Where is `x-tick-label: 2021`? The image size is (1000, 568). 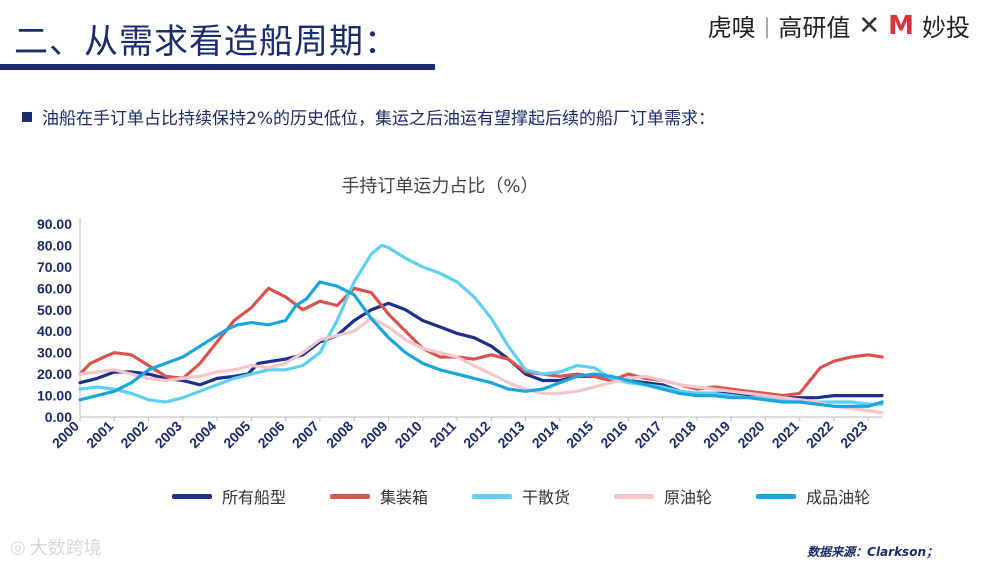
x-tick-label: 2021 is located at coordinates (785, 434).